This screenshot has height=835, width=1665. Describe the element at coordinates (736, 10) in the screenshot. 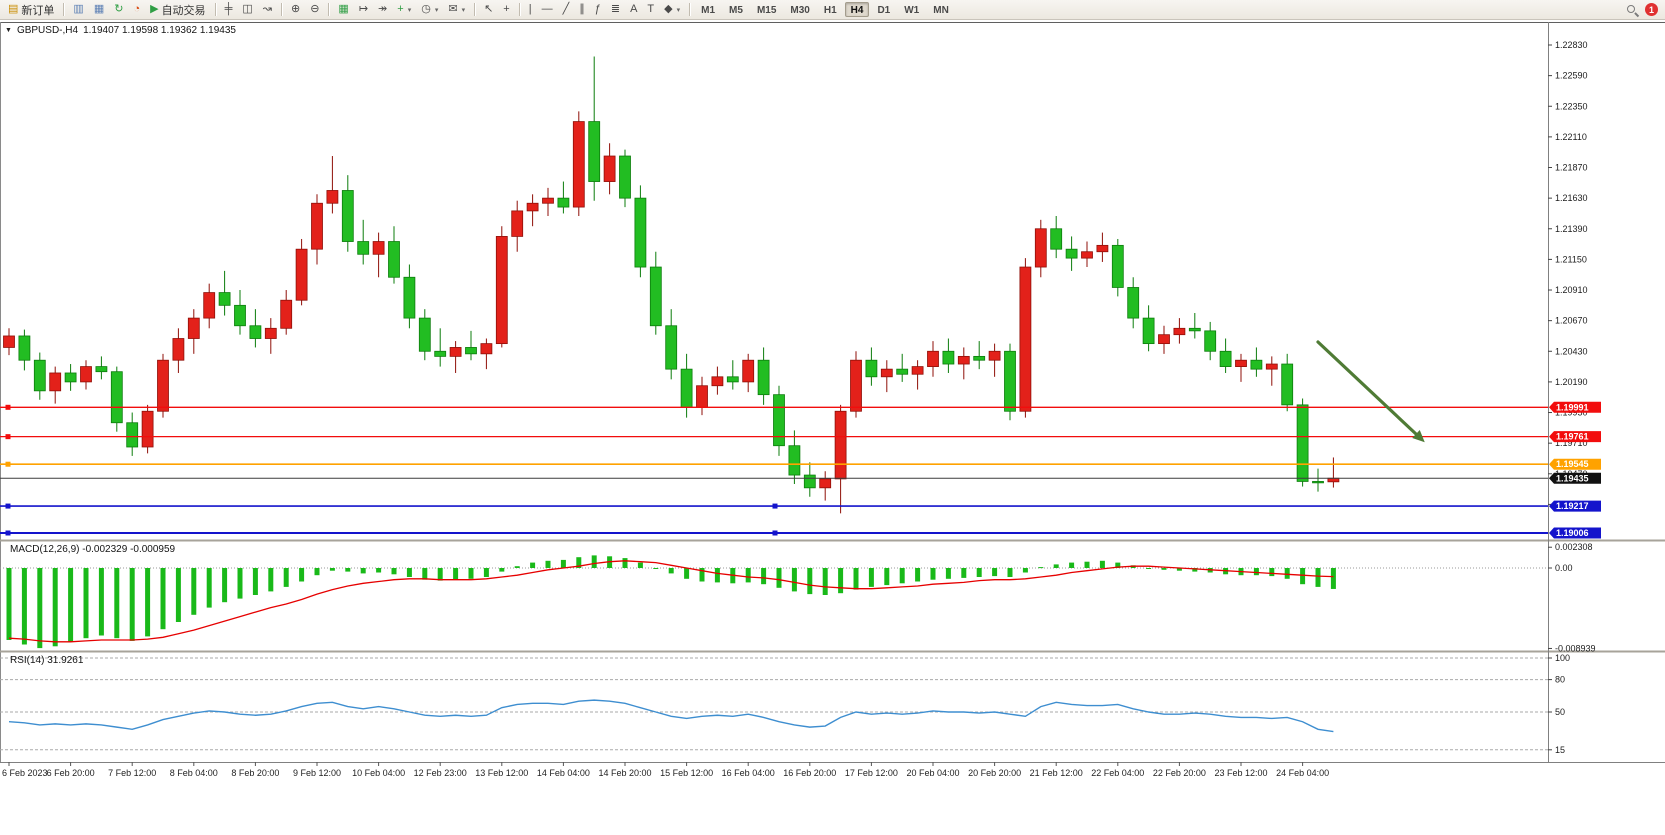

I see `timeframe-m5-button: M5` at that location.